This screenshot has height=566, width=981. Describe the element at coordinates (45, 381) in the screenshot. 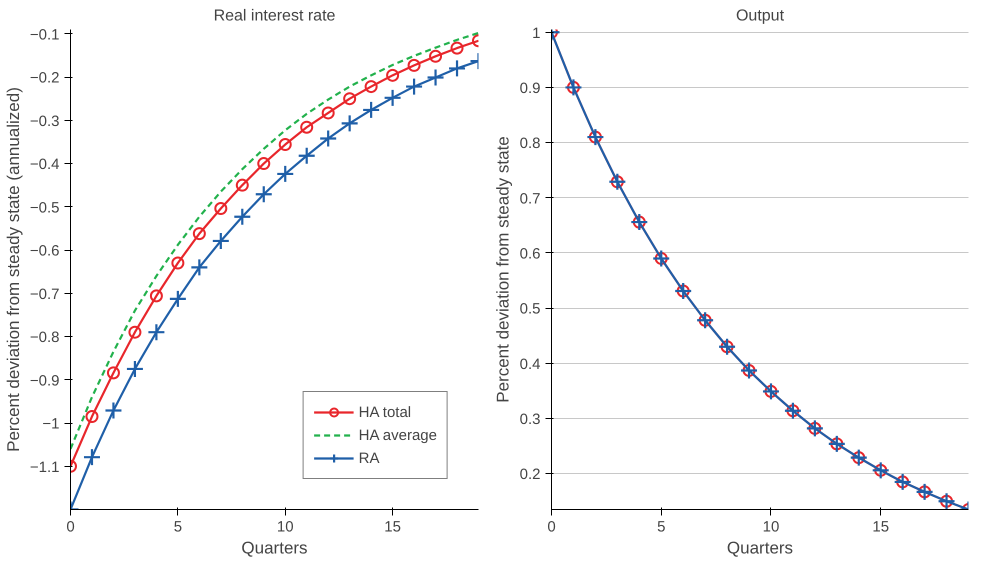

I see `y-tick-label: −0.9` at that location.